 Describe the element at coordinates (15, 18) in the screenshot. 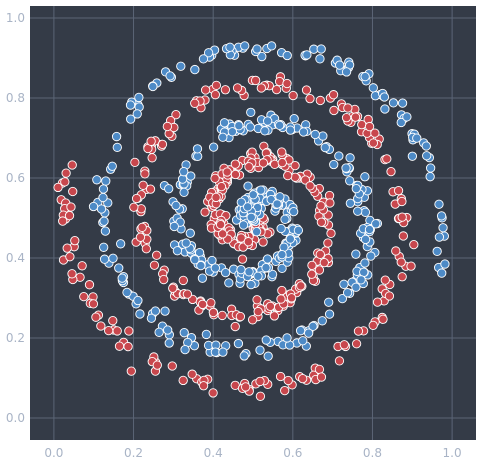

I see `y-tick-label: 1.0` at that location.